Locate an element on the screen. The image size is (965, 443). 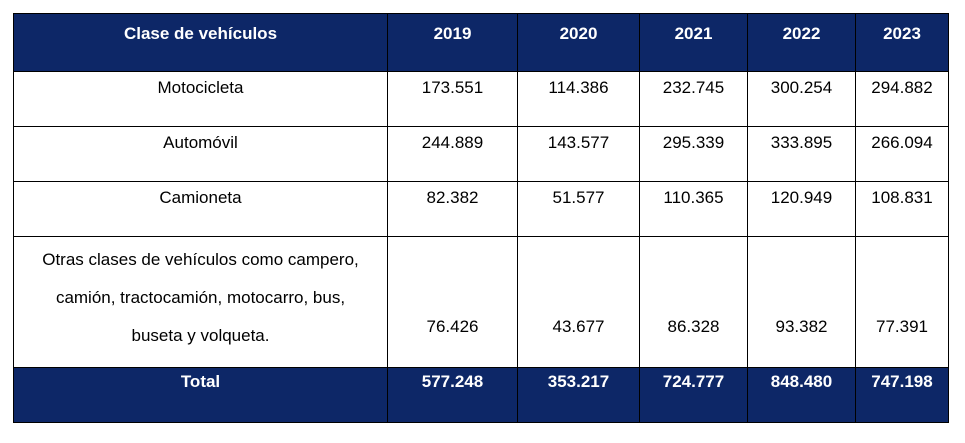
header-cell-vehicle-class: Clase de vehículos is located at coordinates (200, 42).